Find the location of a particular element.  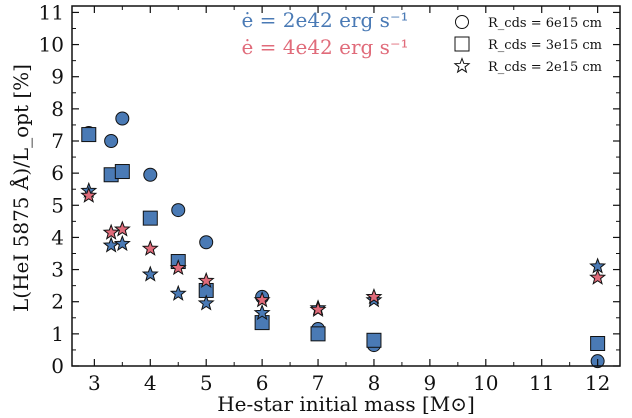

x-tick-label: 11 is located at coordinates (541, 383).